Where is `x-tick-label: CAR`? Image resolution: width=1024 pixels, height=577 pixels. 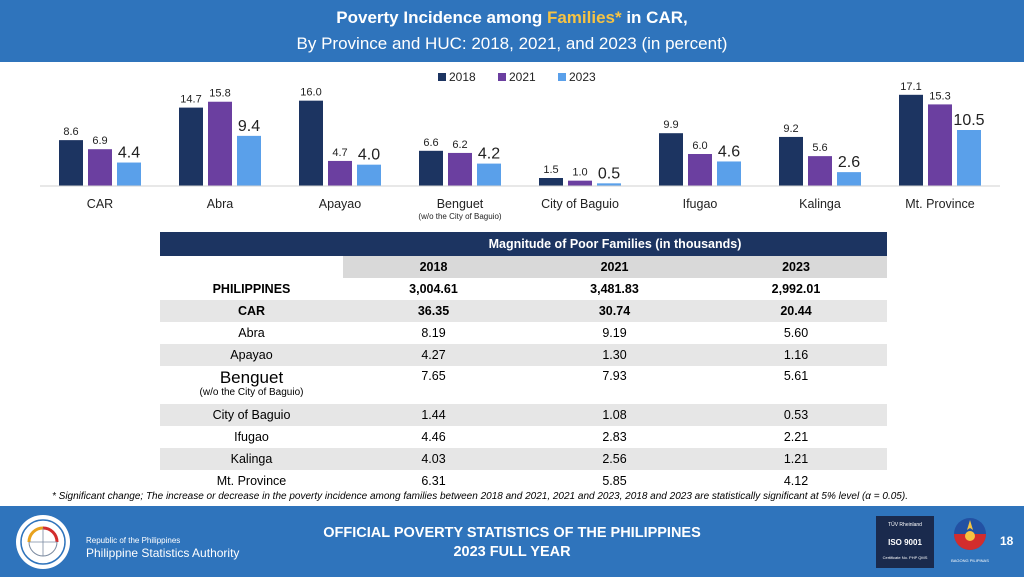 x-tick-label: CAR is located at coordinates (100, 204).